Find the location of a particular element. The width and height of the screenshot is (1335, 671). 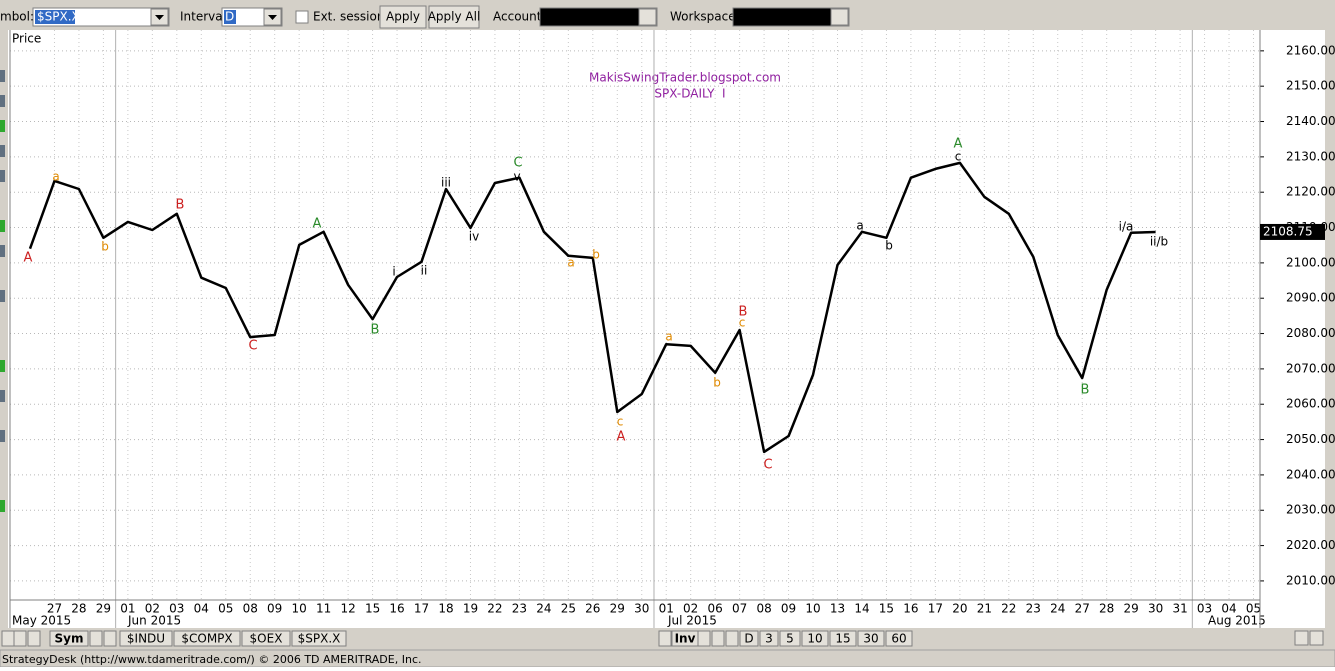

last-price-label: 2108.75 is located at coordinates (1288, 231).